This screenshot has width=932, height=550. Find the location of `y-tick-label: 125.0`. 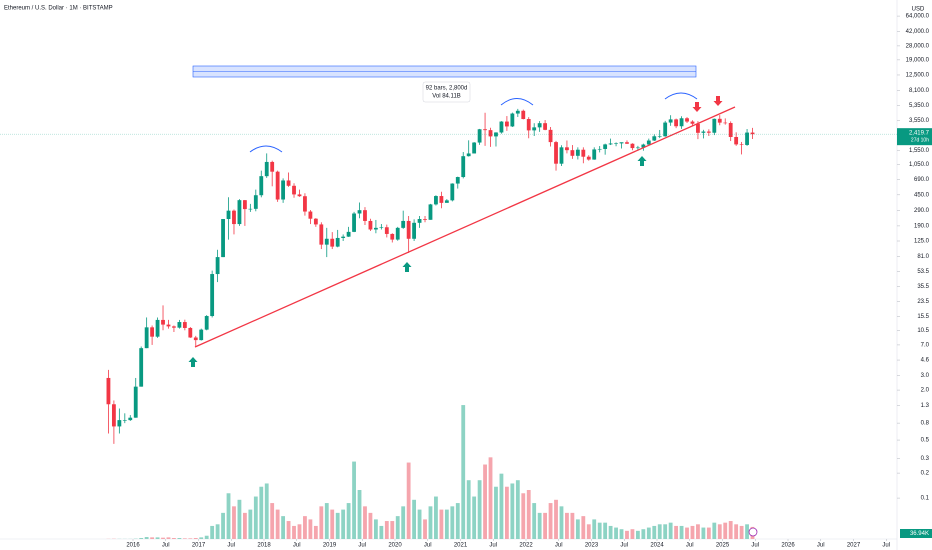

y-tick-label: 125.0 is located at coordinates (922, 242).